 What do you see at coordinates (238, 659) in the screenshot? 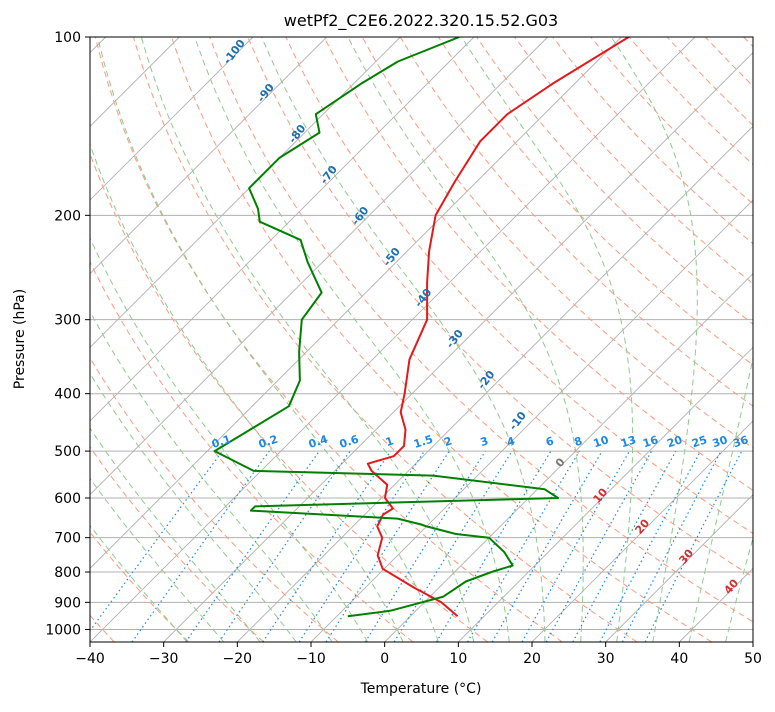
I see `x-tick-label: −20` at bounding box center [238, 659].